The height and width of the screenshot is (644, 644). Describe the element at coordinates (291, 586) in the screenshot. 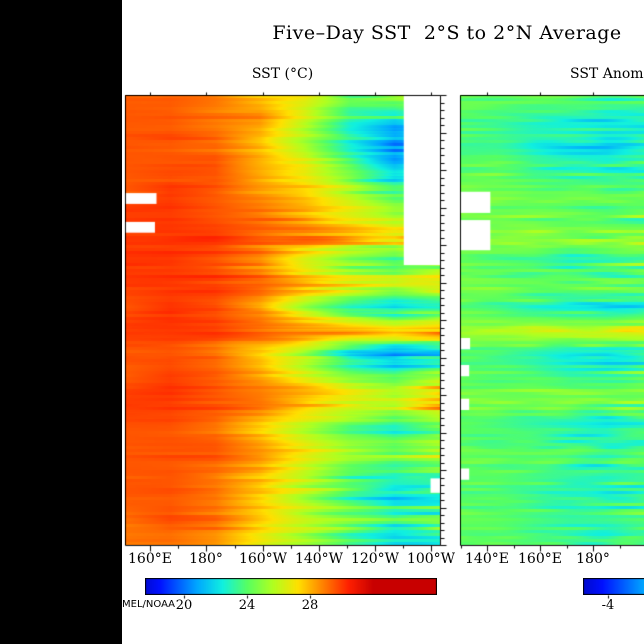

I see `sst-colorbar` at that location.